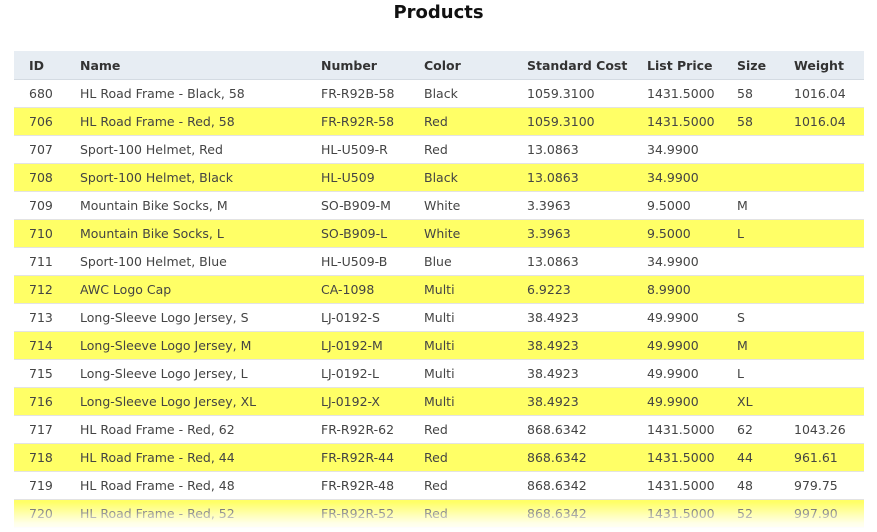  I want to click on cell-size: XL, so click(750, 401).